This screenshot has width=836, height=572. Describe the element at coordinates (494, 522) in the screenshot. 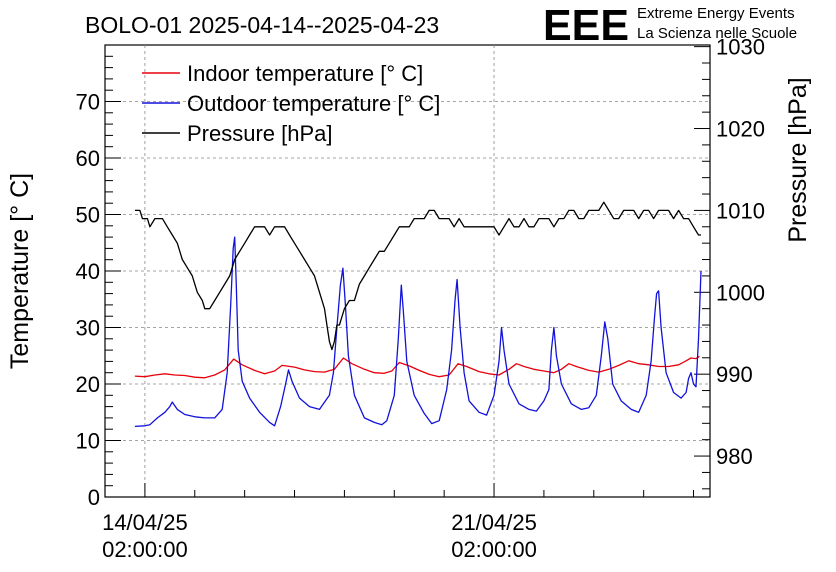

I see `x-tick-date: 21/04/25` at that location.